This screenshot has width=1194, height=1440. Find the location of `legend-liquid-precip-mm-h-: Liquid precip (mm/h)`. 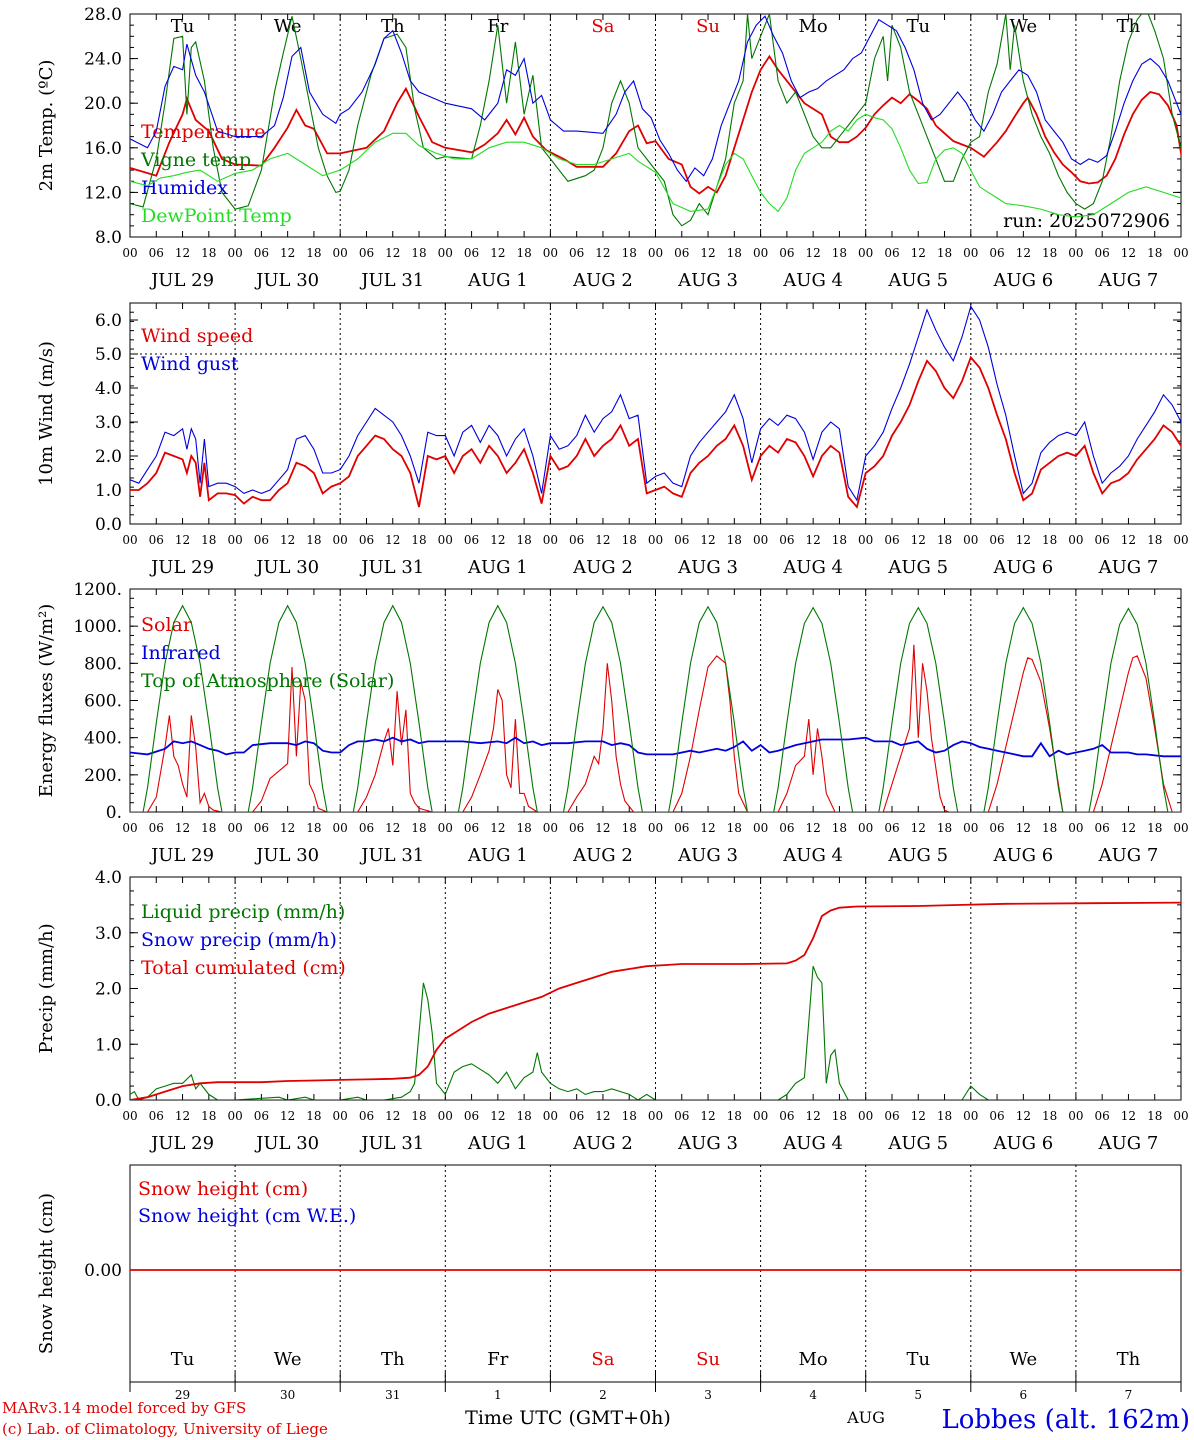

legend-liquid-precip-mm-h-: Liquid precip (mm/h) is located at coordinates (243, 912).